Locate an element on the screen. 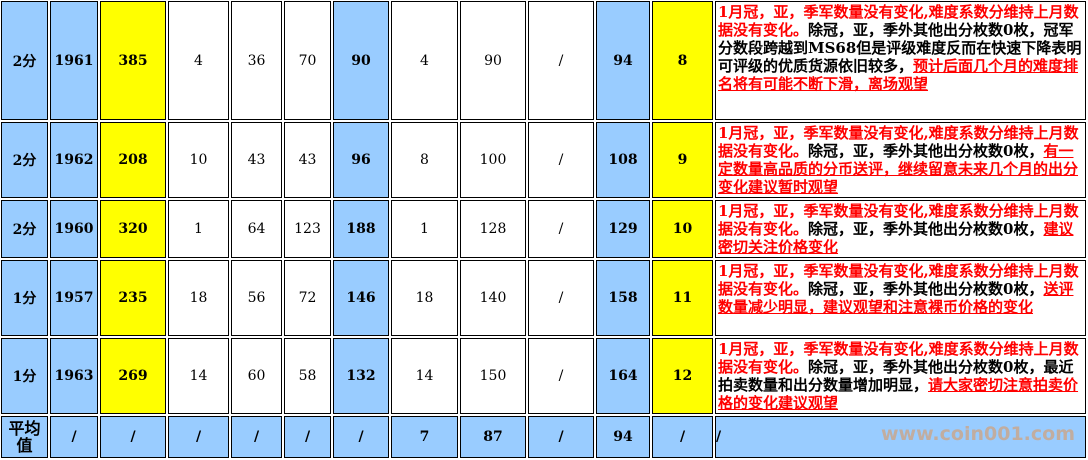 This screenshot has width=1088, height=460. average-label: 平均值 is located at coordinates (24, 437).